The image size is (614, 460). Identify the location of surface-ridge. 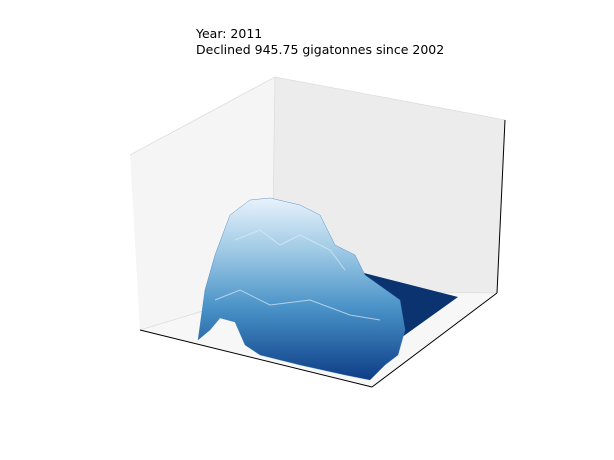
(297, 275).